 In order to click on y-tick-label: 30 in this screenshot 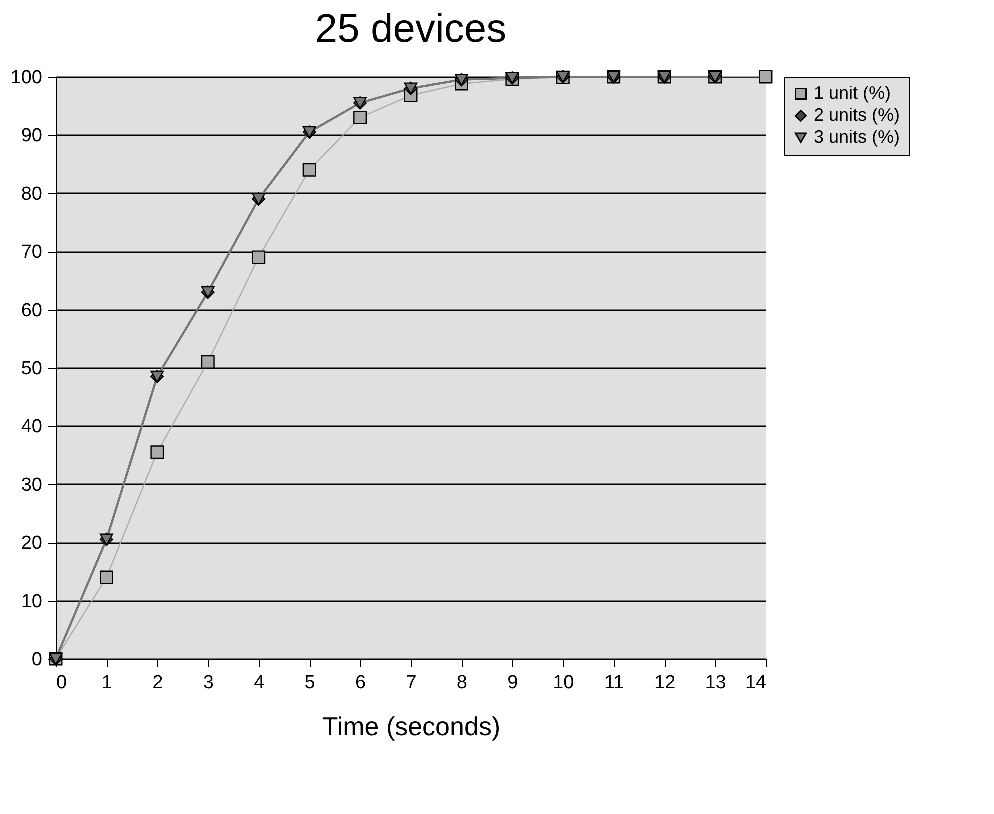, I will do `click(31, 485)`.